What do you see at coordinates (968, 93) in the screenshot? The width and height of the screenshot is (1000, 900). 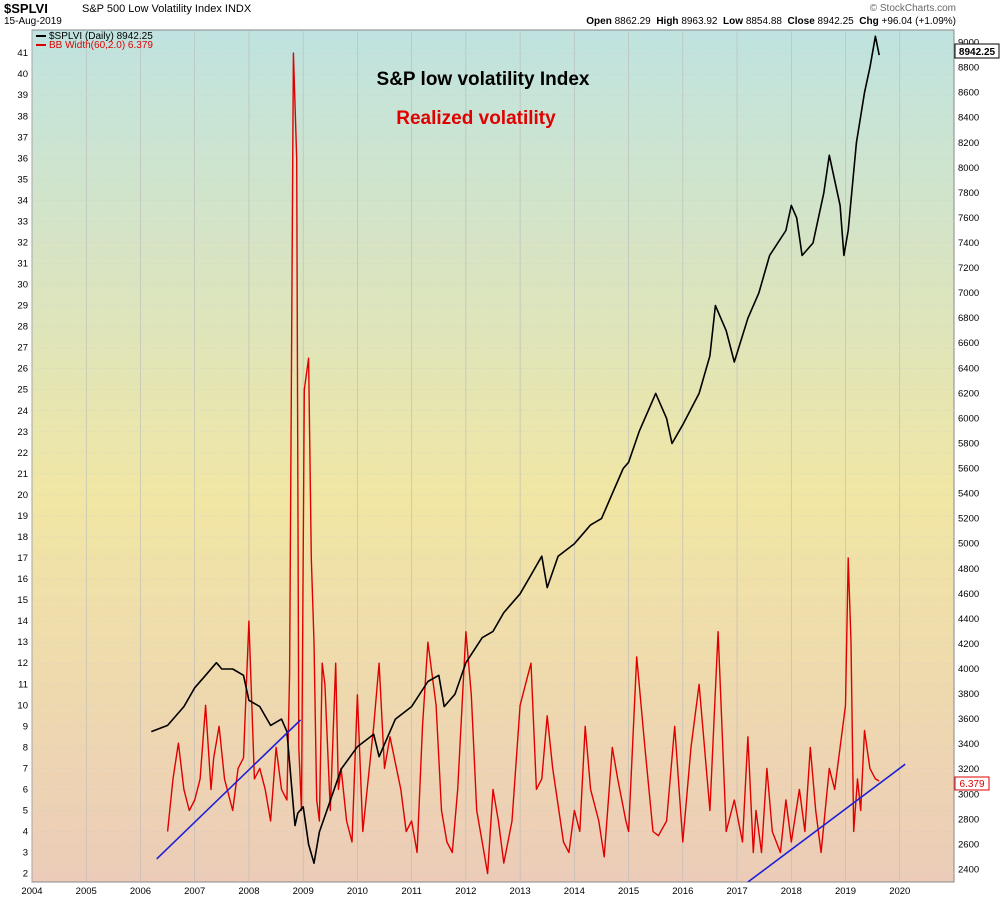 I see `right-tick-label: 8600` at bounding box center [968, 93].